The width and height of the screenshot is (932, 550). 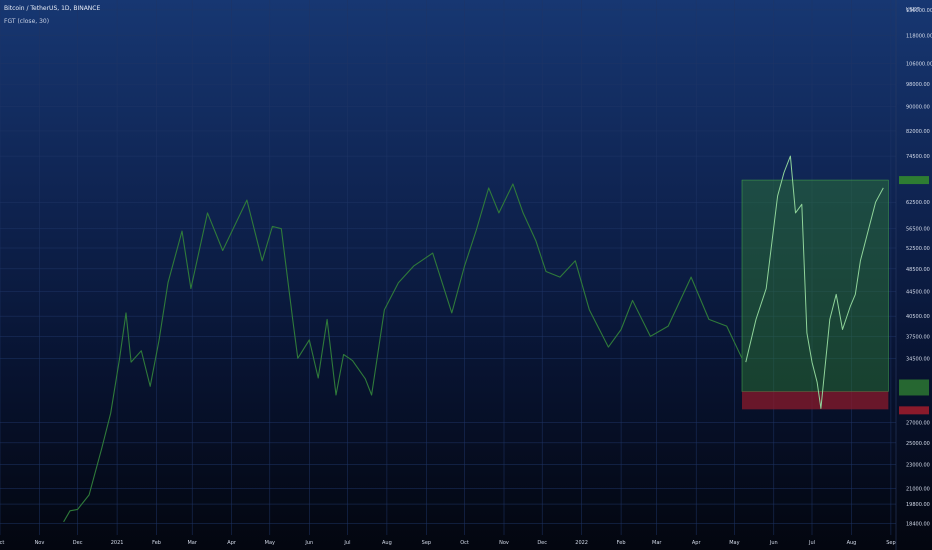 What do you see at coordinates (914, 180) in the screenshot?
I see `target-price-box` at bounding box center [914, 180].